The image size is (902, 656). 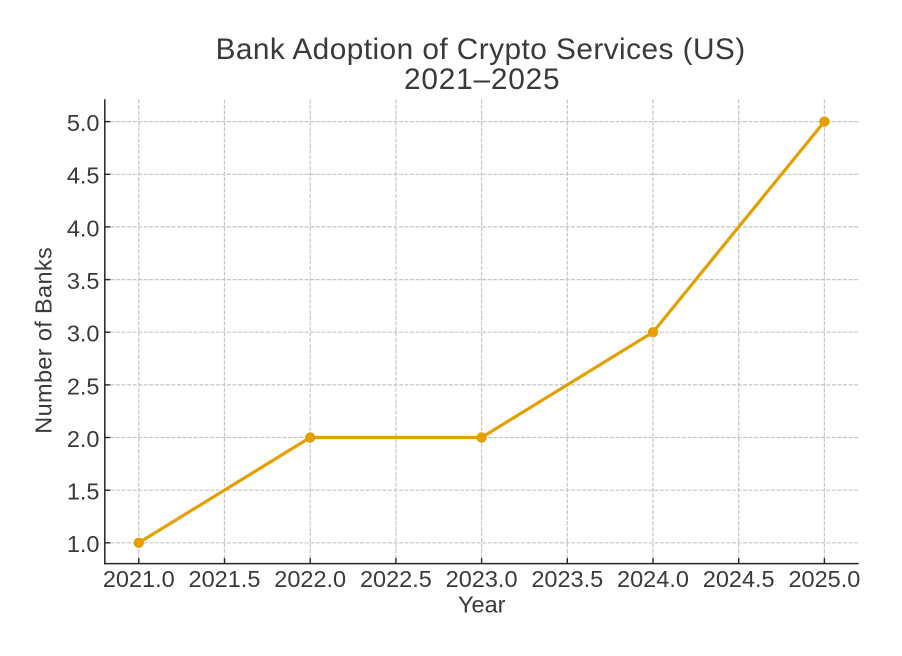 What do you see at coordinates (739, 579) in the screenshot?
I see `svg-text: 2024.5` at bounding box center [739, 579].